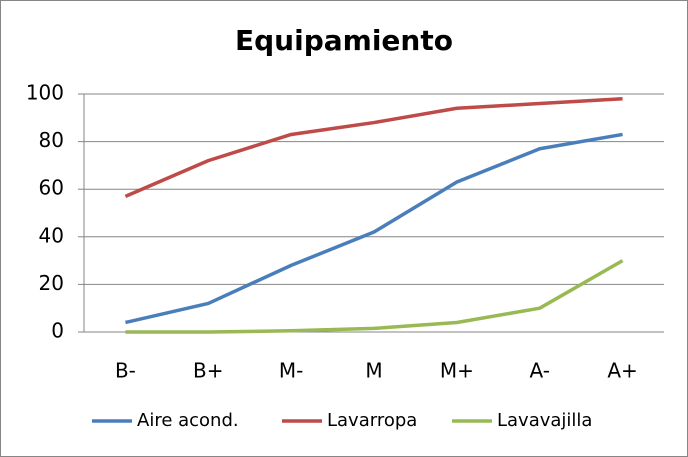 The width and height of the screenshot is (688, 457). What do you see at coordinates (208, 371) in the screenshot?
I see `x-tick-label: B+` at bounding box center [208, 371].